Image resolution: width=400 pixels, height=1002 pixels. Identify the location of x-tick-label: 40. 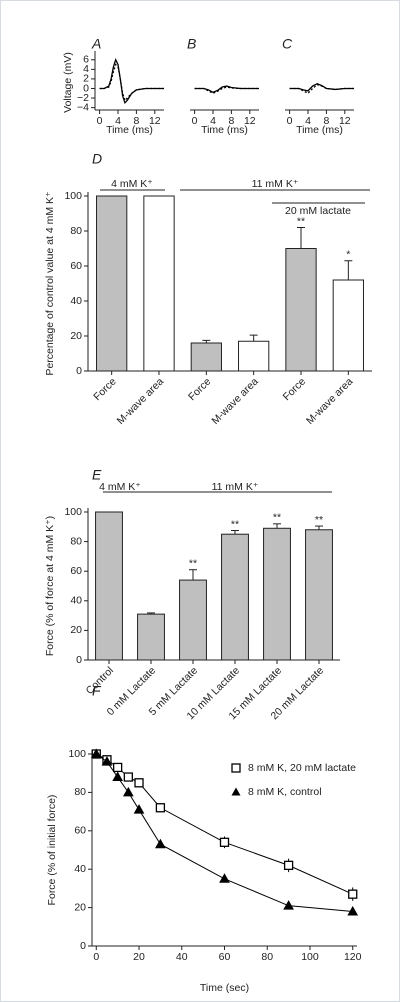
(182, 957).